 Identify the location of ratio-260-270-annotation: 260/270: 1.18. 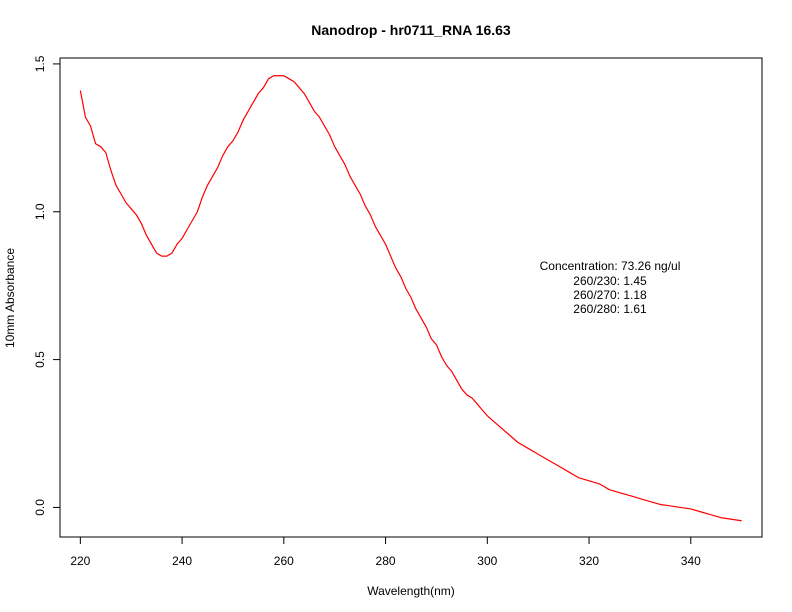
(610, 295).